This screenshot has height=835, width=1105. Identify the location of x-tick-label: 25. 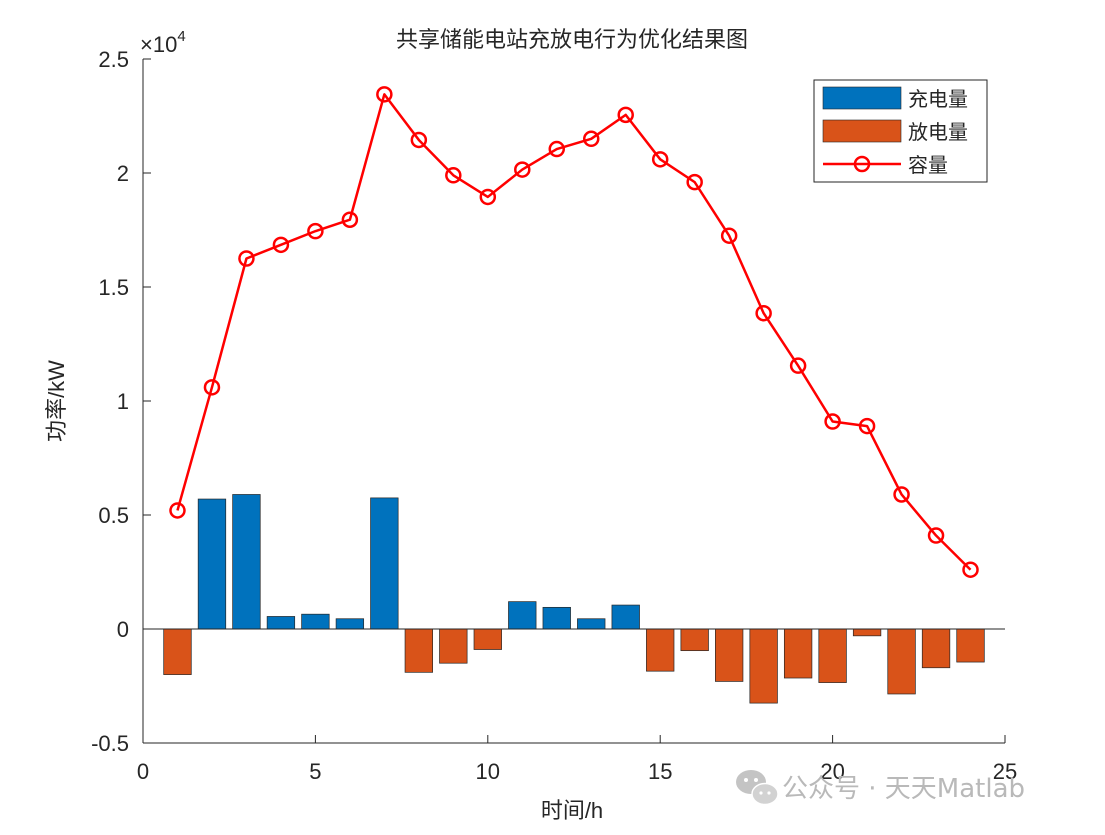
(1005, 771).